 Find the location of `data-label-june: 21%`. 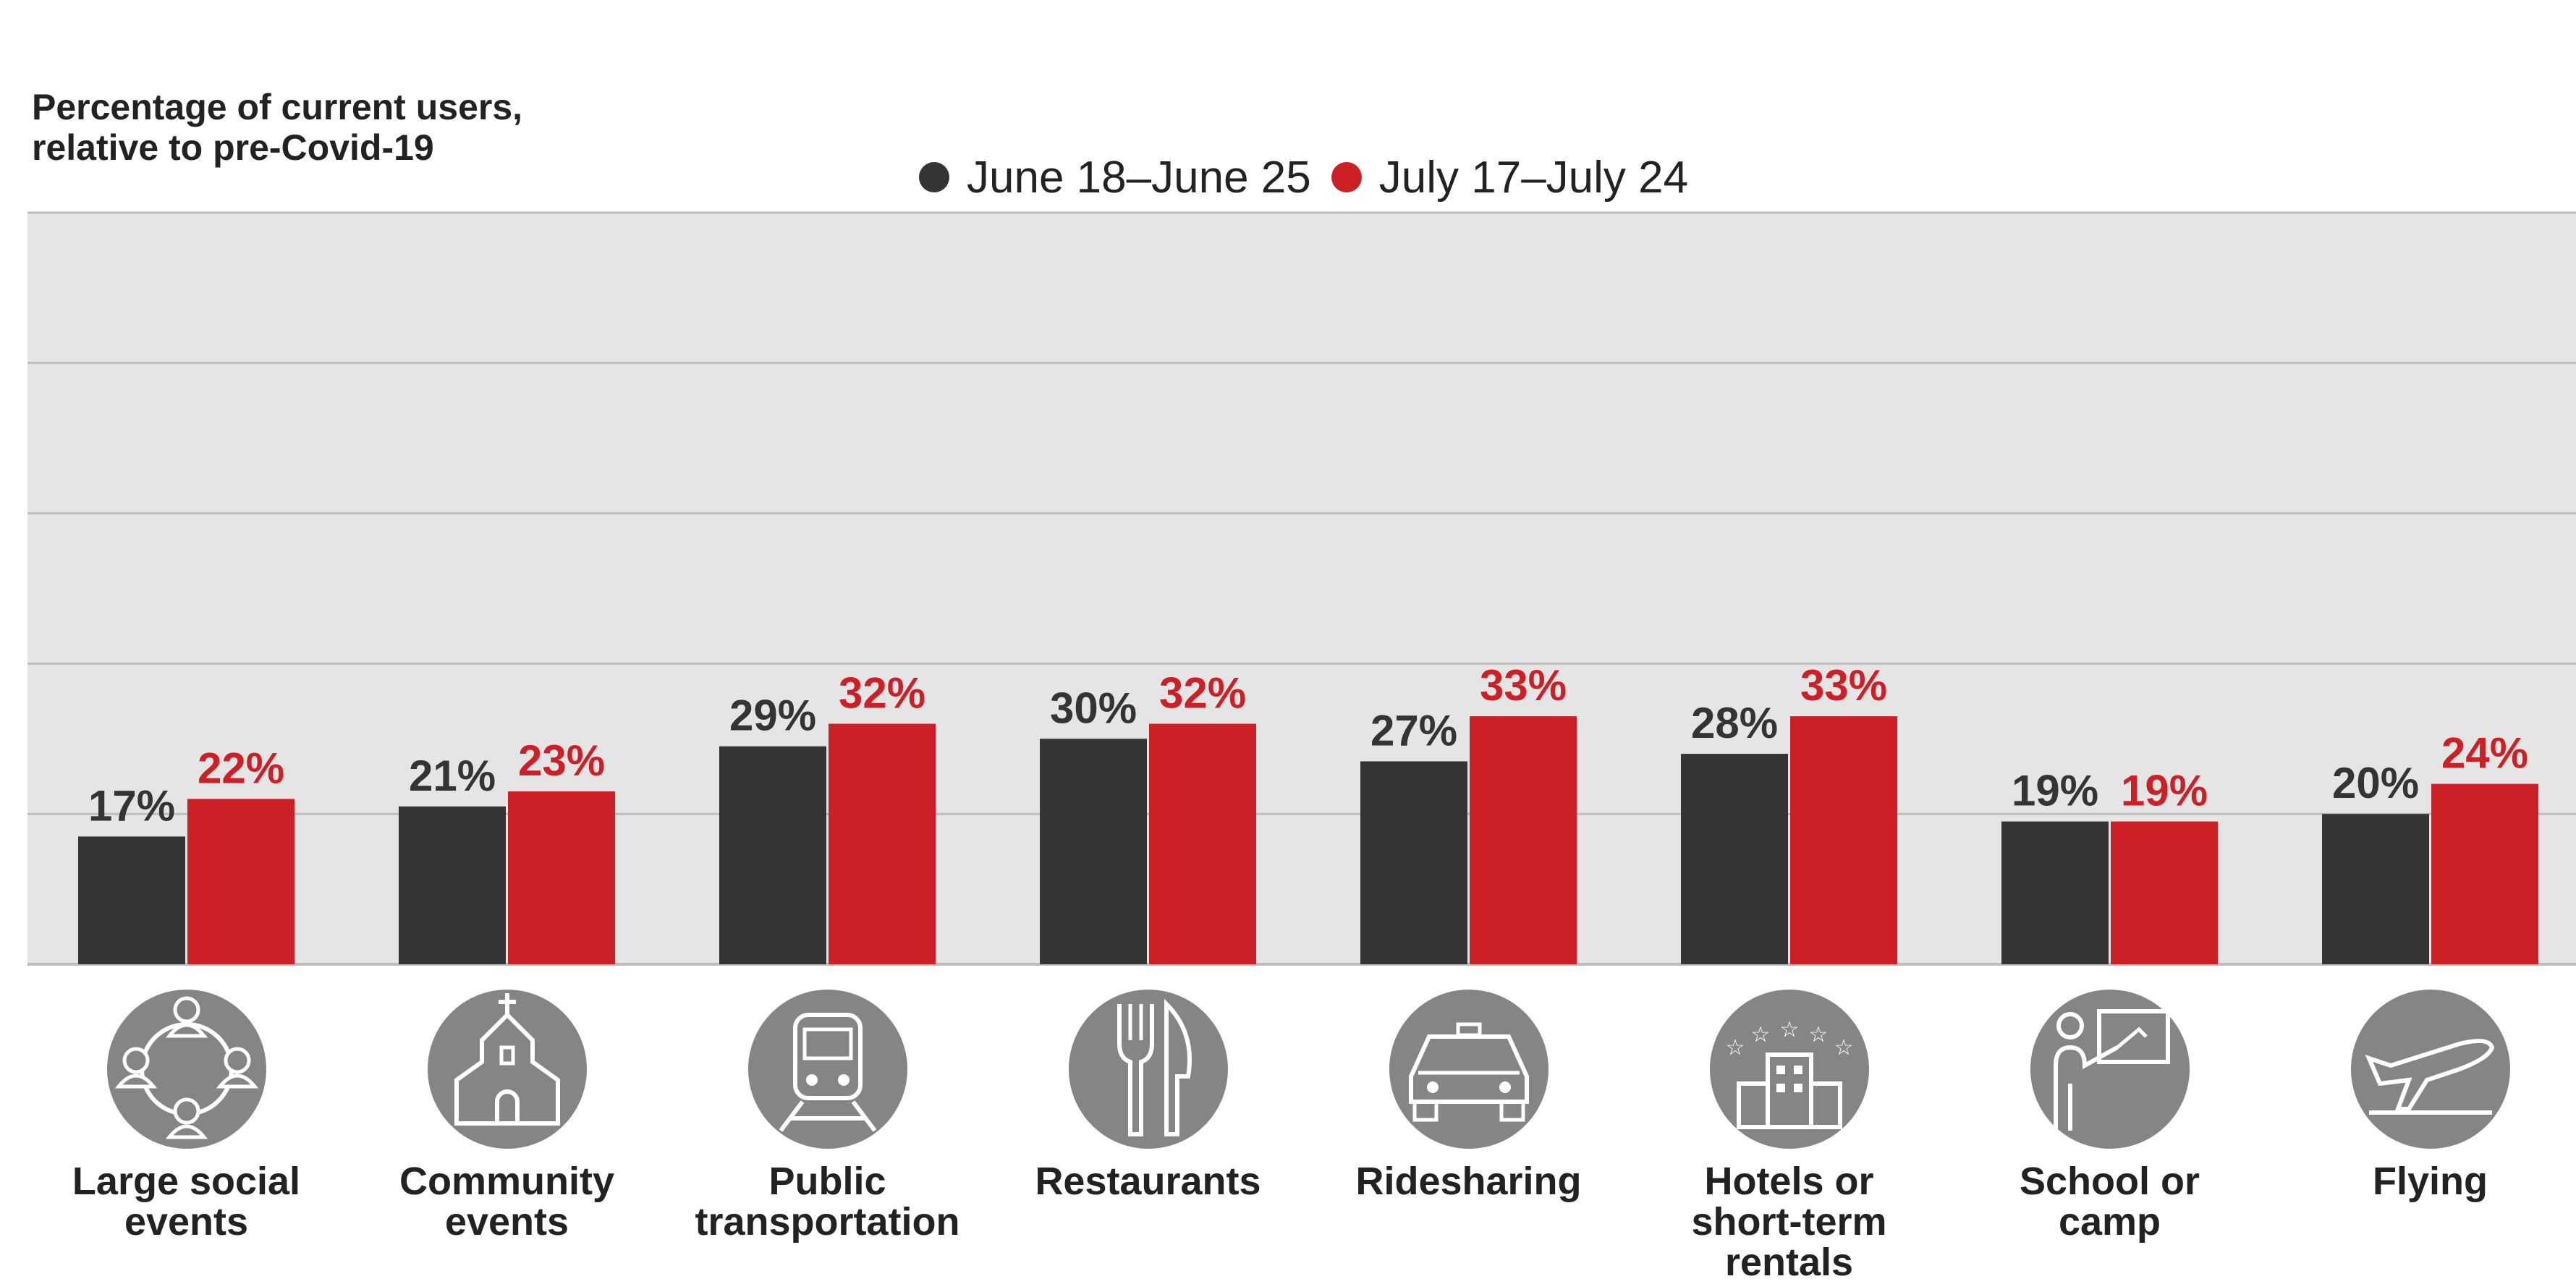

data-label-june: 21% is located at coordinates (452, 776).